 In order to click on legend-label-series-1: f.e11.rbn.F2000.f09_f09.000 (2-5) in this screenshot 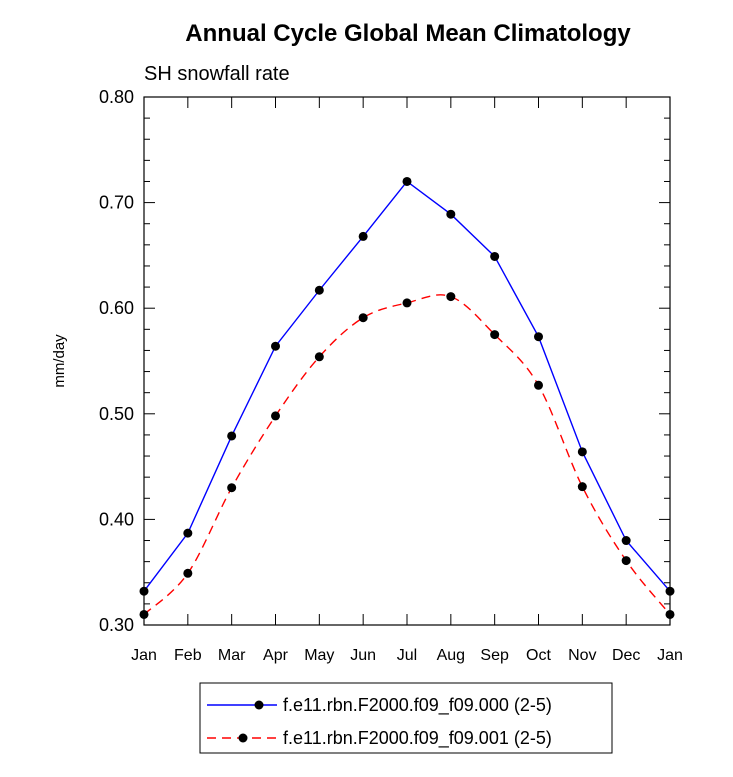, I will do `click(417, 705)`.